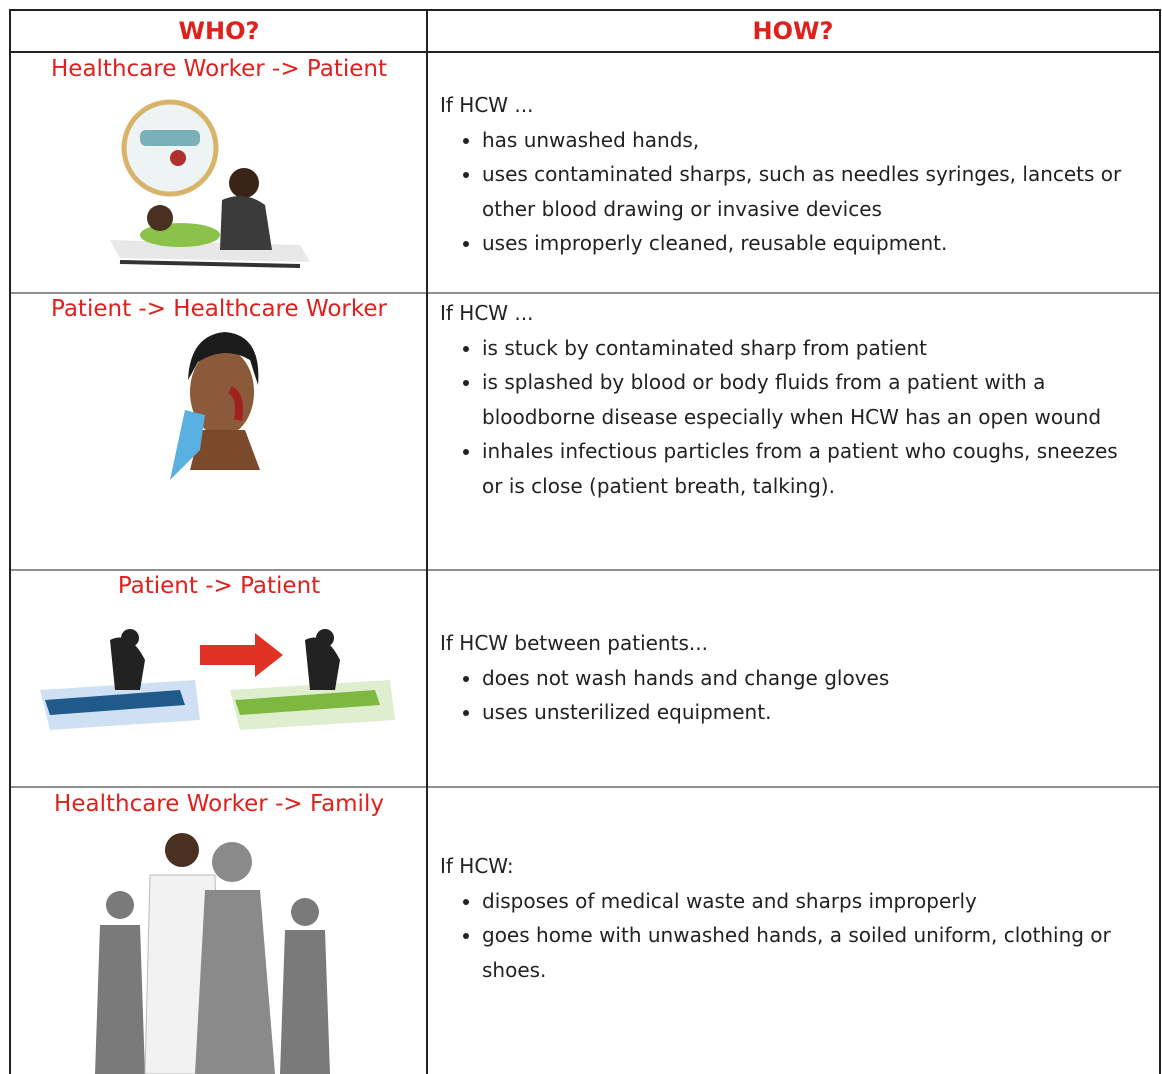 This screenshot has width=1162, height=1074. What do you see at coordinates (219, 804) in the screenshot?
I see `who-label: Healthcare Worker -> Family` at bounding box center [219, 804].